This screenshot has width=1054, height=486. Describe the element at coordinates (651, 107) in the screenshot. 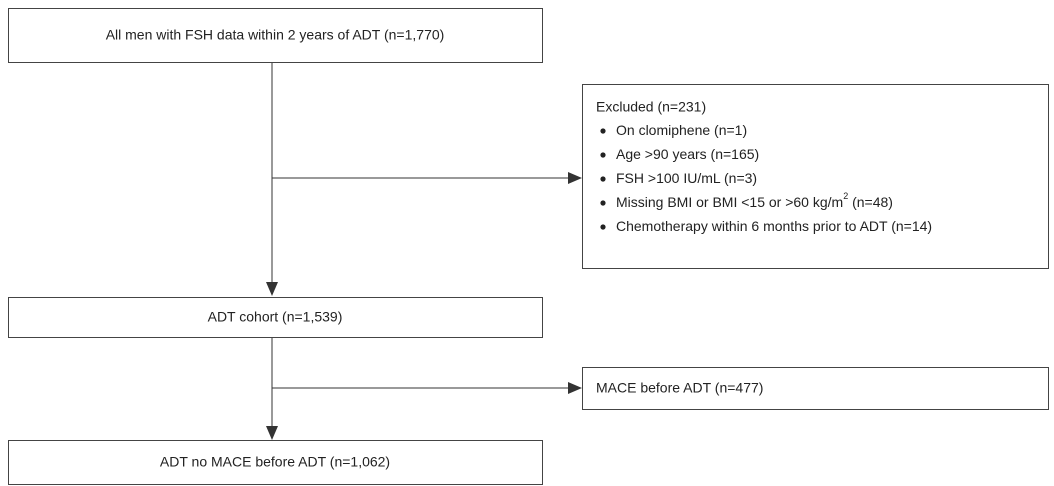

I see `excluded-title: Excluded (n=231)` at that location.